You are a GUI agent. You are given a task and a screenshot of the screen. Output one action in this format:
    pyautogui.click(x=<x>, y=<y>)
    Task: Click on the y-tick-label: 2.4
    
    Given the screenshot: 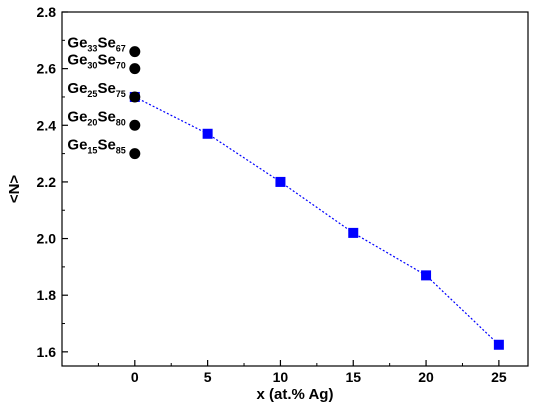 What is the action you would take?
    pyautogui.click(x=47, y=125)
    